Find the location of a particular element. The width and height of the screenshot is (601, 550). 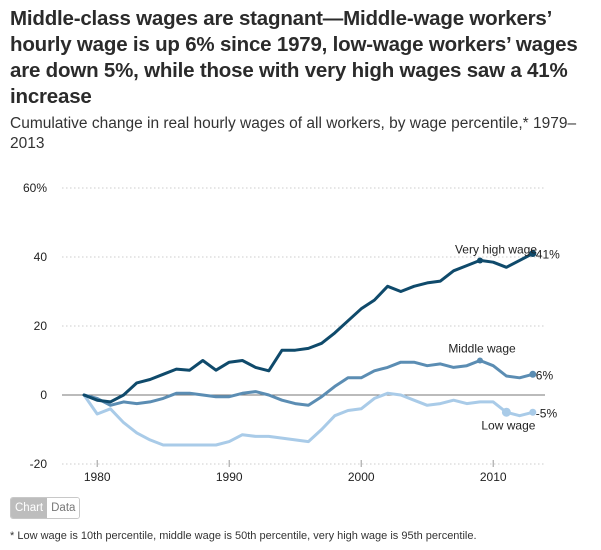

view-toggle: Chart Data is located at coordinates (45, 508).